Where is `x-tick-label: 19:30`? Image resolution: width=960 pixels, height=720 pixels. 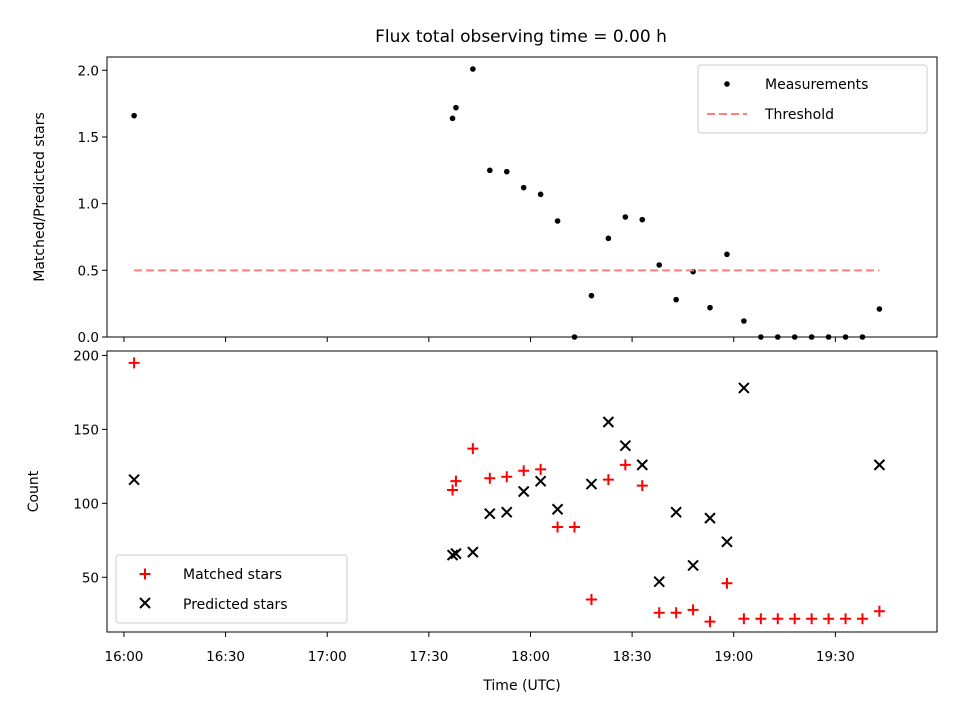 x-tick-label: 19:30 is located at coordinates (835, 657).